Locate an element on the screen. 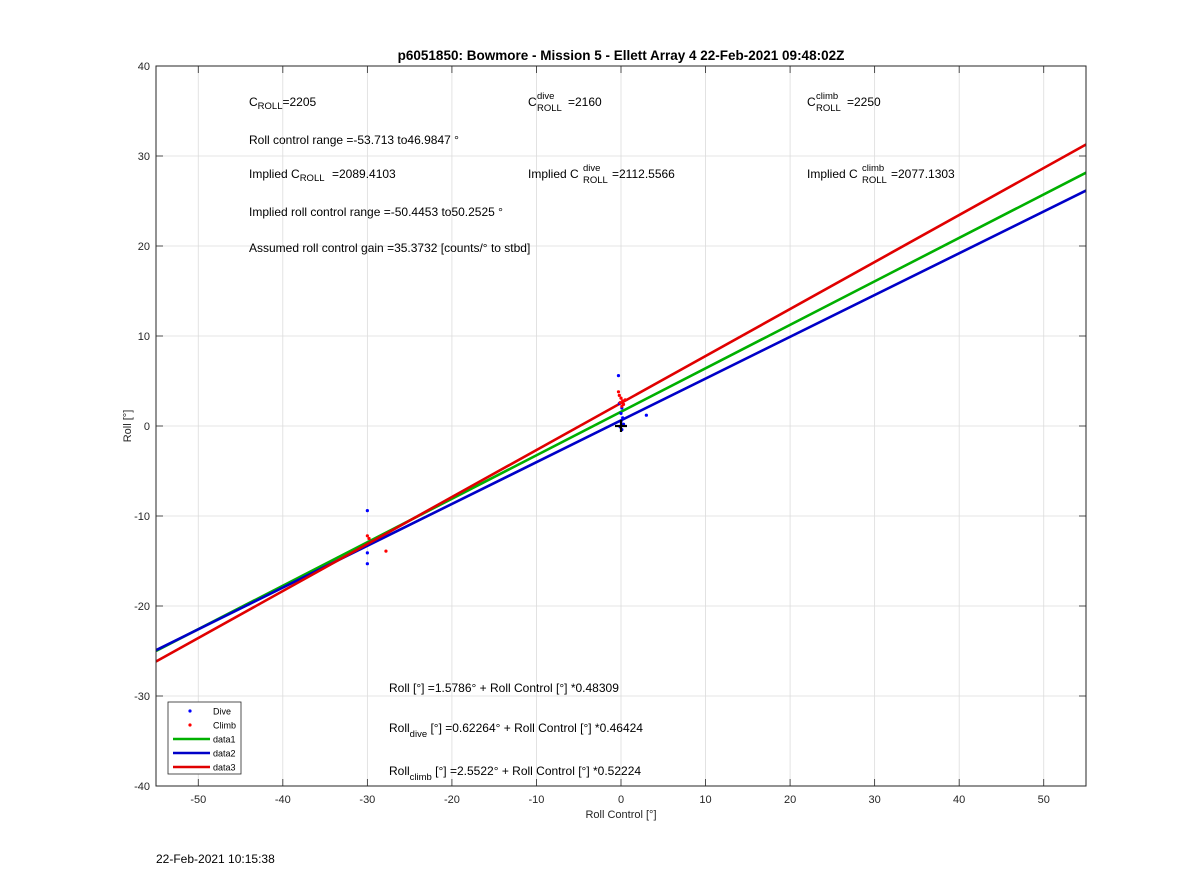 This screenshot has width=1200, height=885. annot-c-roll-climb: Cclimb ROLL =2250 is located at coordinates (844, 102).